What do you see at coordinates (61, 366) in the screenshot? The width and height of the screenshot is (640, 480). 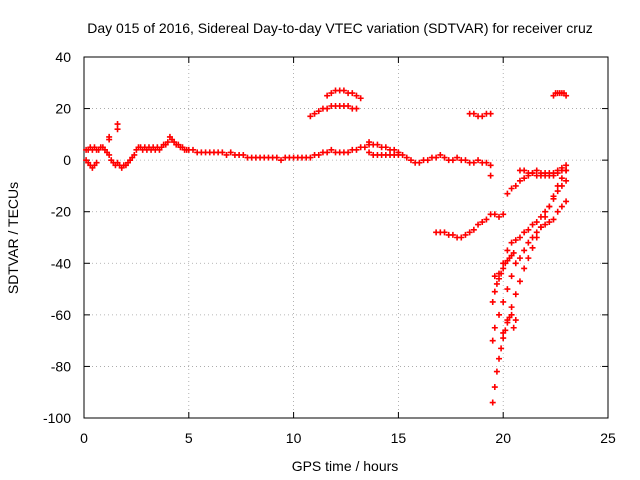 I see `y-tick-label: -80` at bounding box center [61, 366].